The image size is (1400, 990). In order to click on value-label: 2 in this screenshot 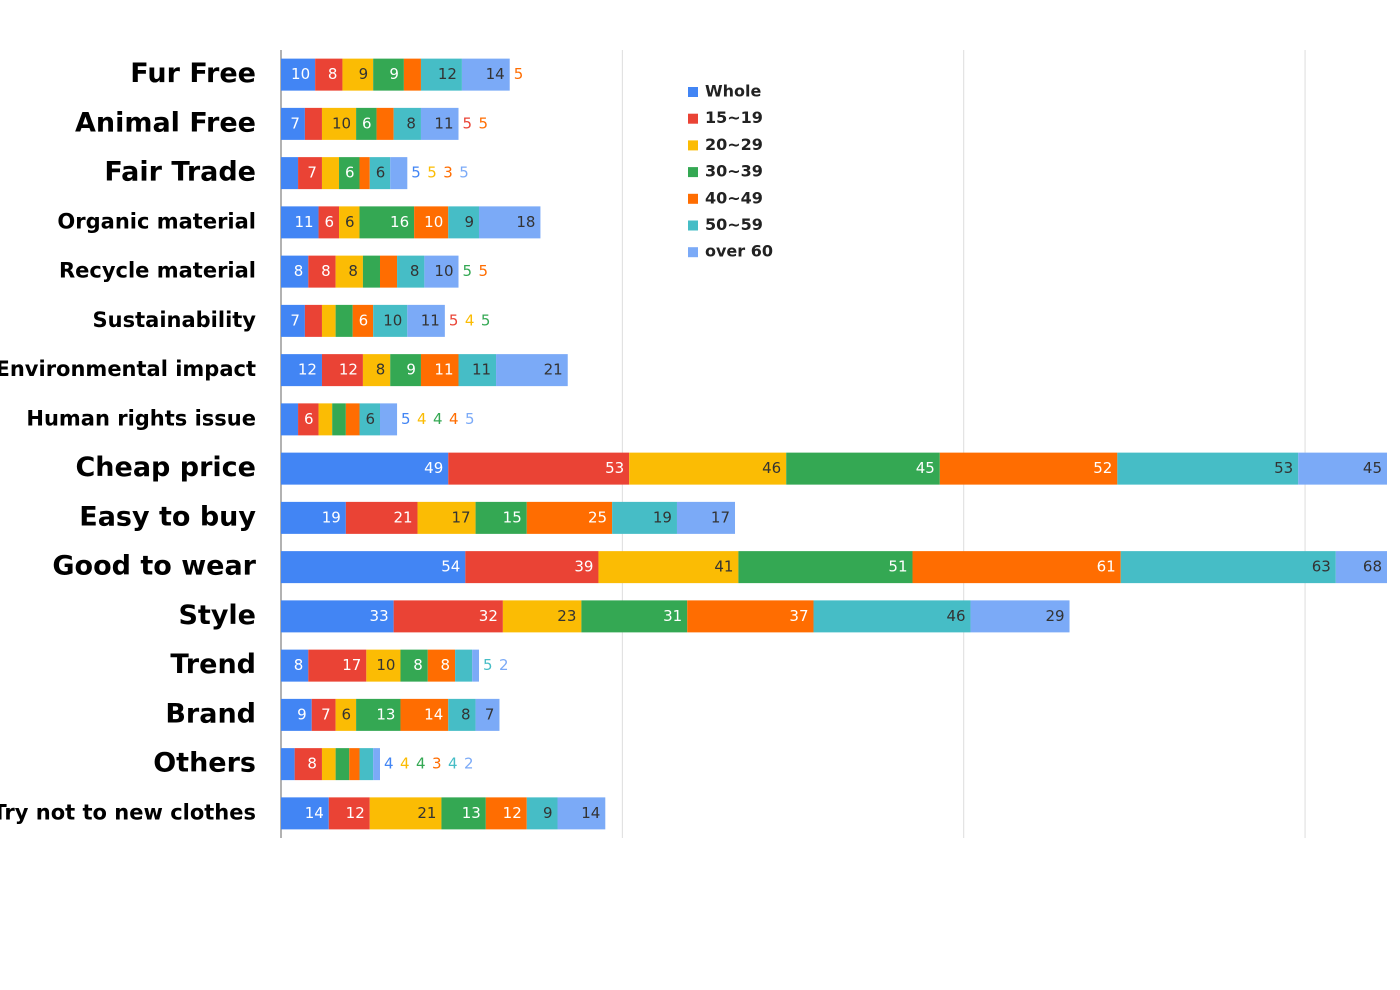, I will do `click(469, 764)`.